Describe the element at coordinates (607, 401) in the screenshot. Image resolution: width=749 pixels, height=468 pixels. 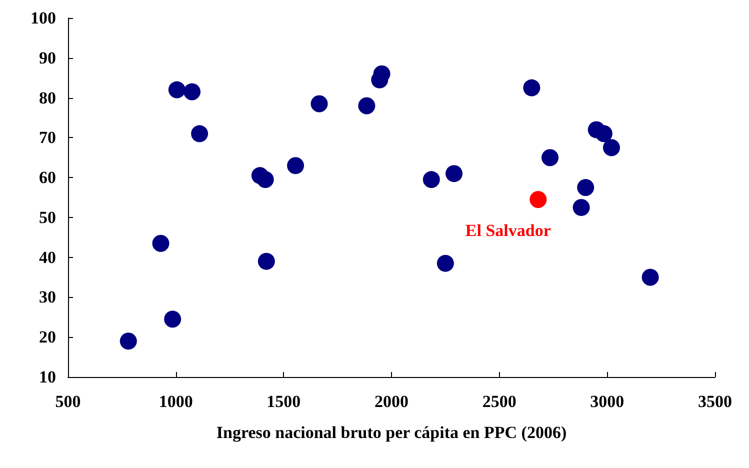
I see `x-tick-label: 3000` at that location.